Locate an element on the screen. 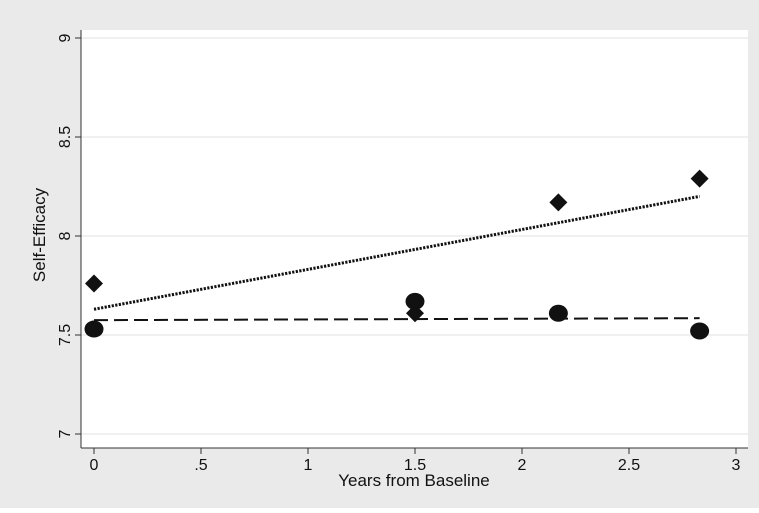 The image size is (759, 513). x-tick-label: 2.5 is located at coordinates (629, 465).